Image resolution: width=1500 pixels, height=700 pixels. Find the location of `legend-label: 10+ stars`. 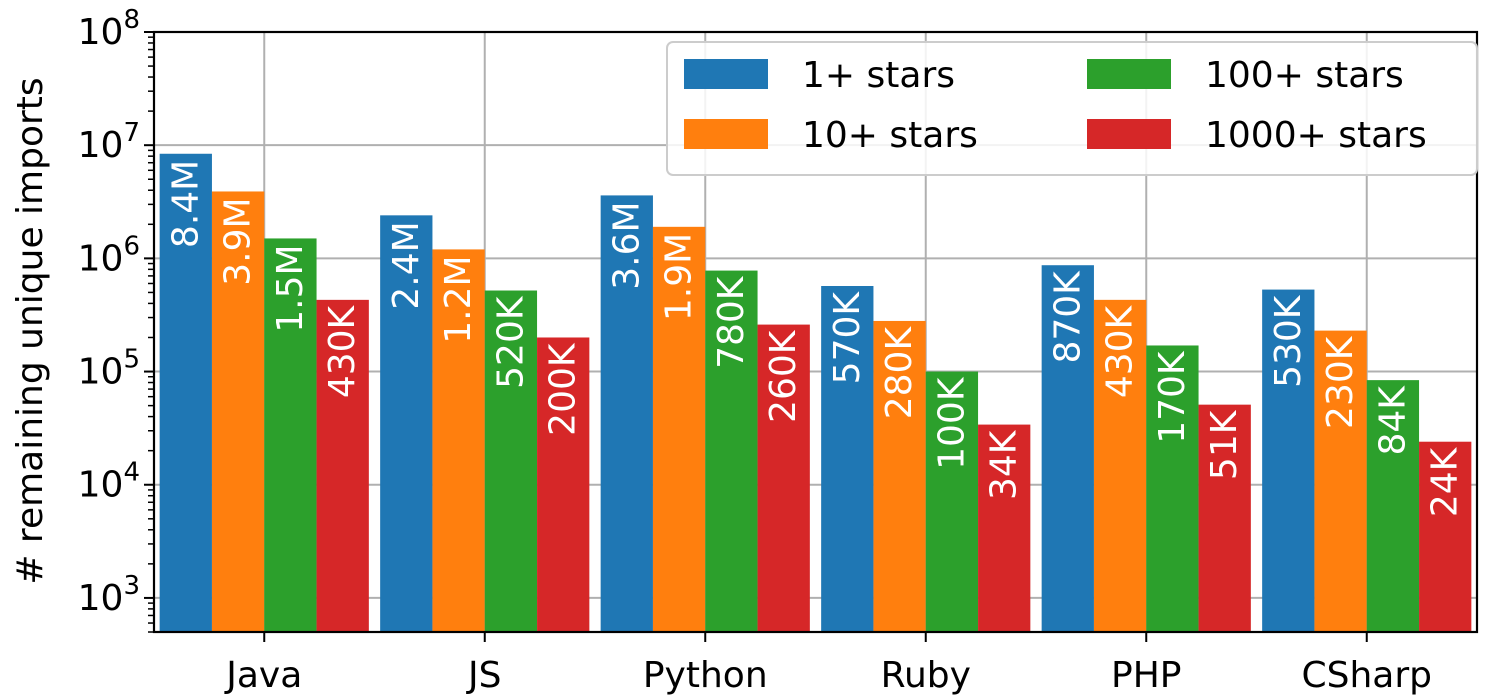

legend-label: 10+ stars is located at coordinates (890, 135).